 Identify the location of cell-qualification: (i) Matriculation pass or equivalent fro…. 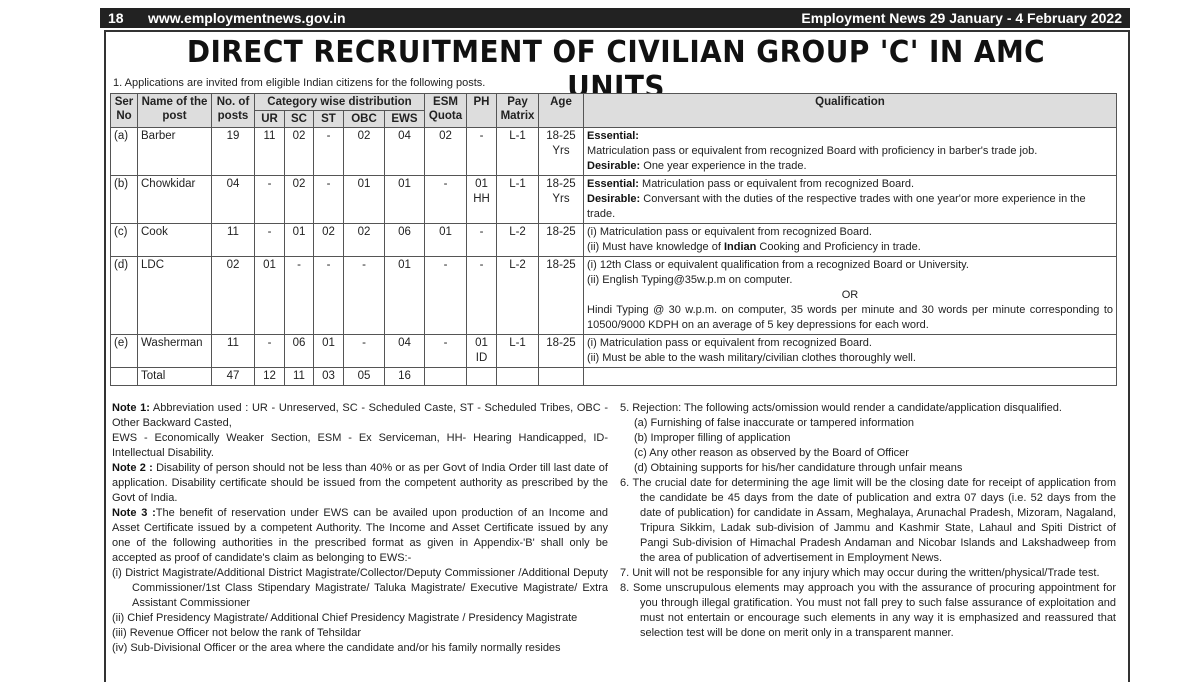
(850, 240).